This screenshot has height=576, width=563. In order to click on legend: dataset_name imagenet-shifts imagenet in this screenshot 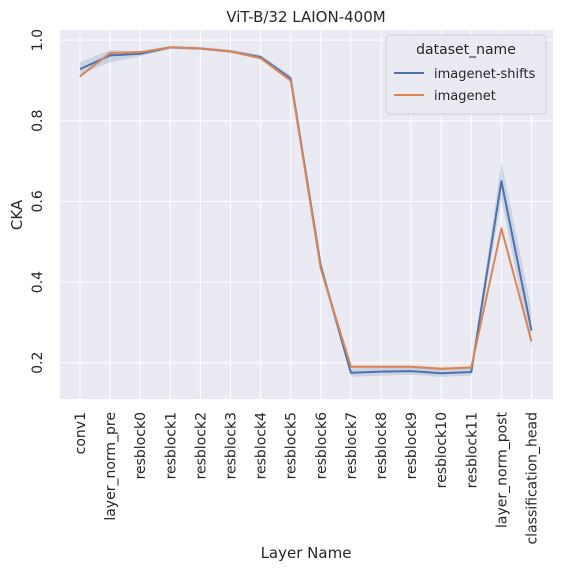, I will do `click(466, 74)`.